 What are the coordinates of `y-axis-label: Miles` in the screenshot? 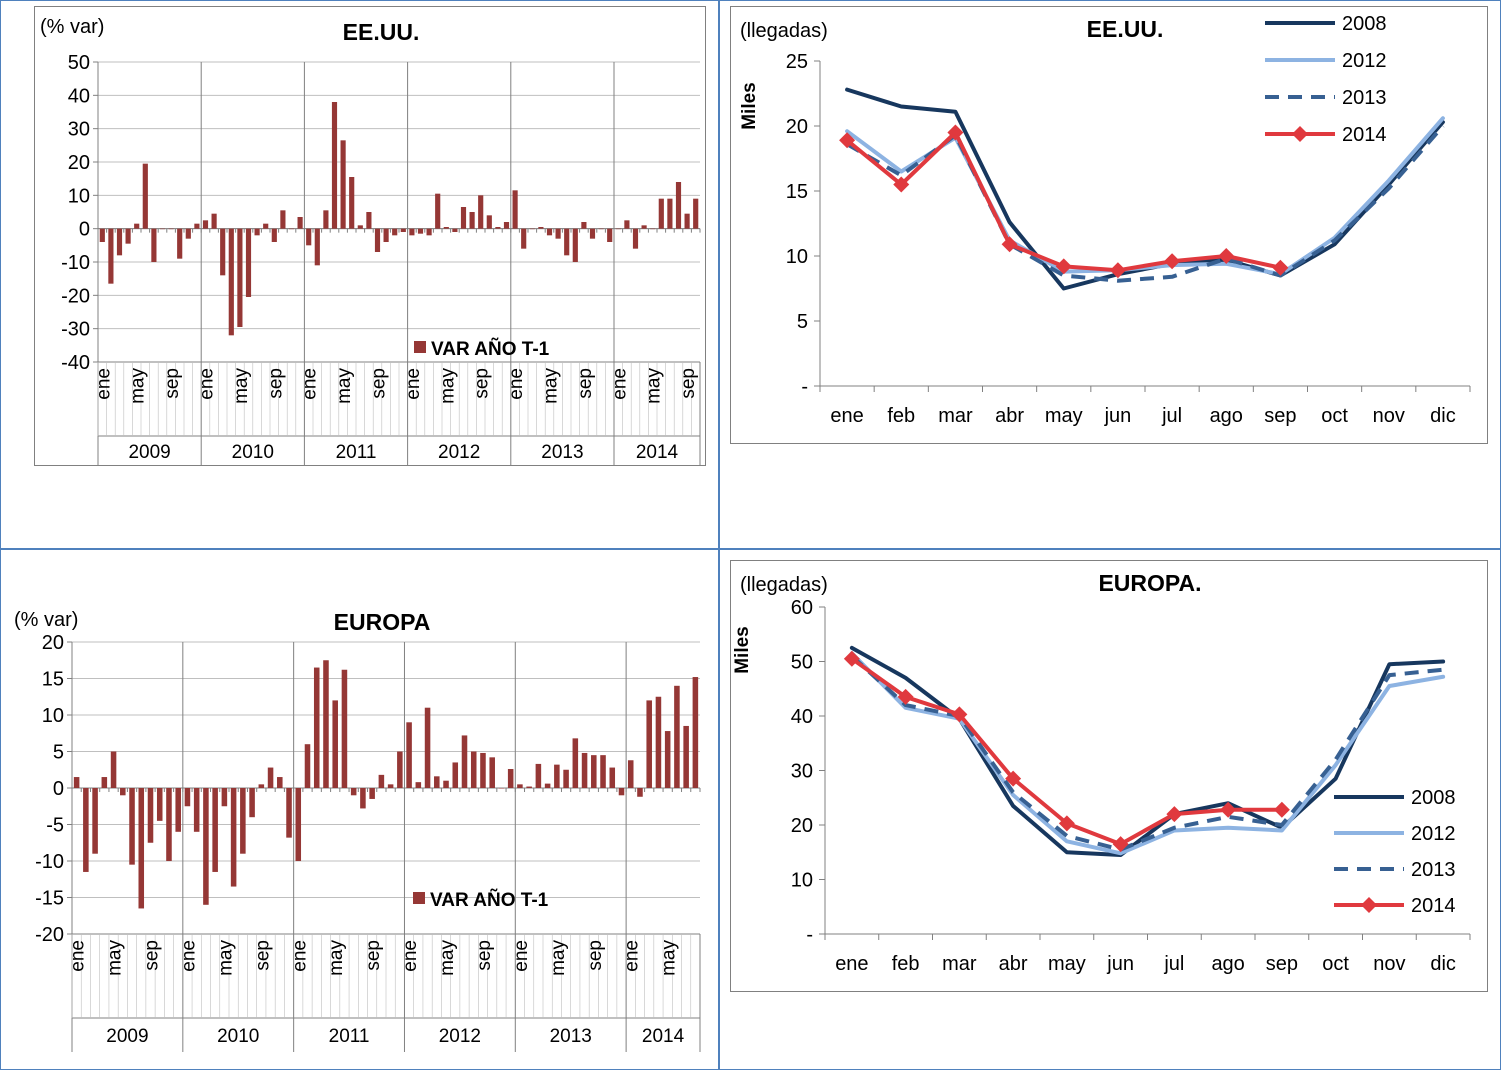 It's located at (749, 106).